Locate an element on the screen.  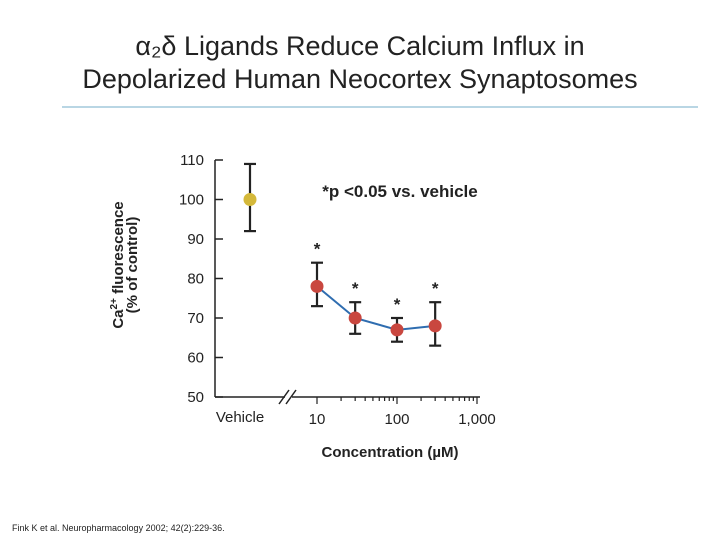
y-tick-label: 70 is located at coordinates (195, 318).